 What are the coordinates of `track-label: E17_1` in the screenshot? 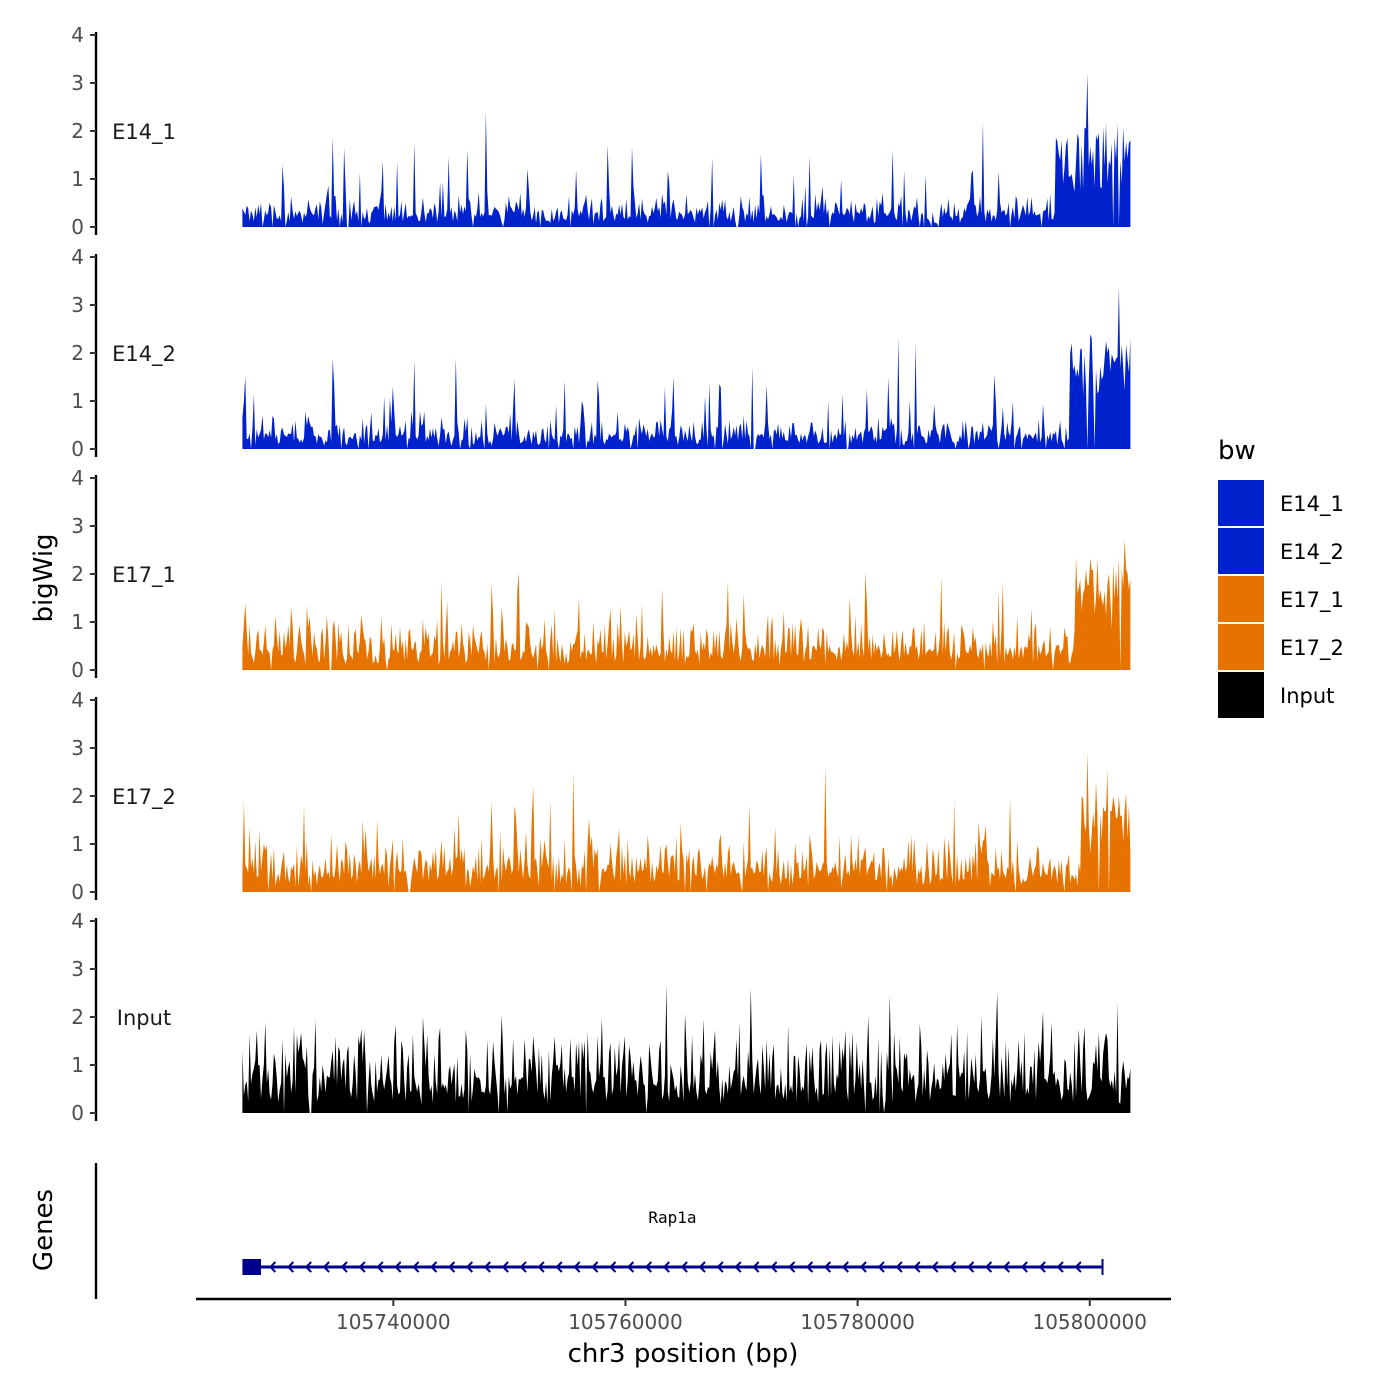 It's located at (144, 575).